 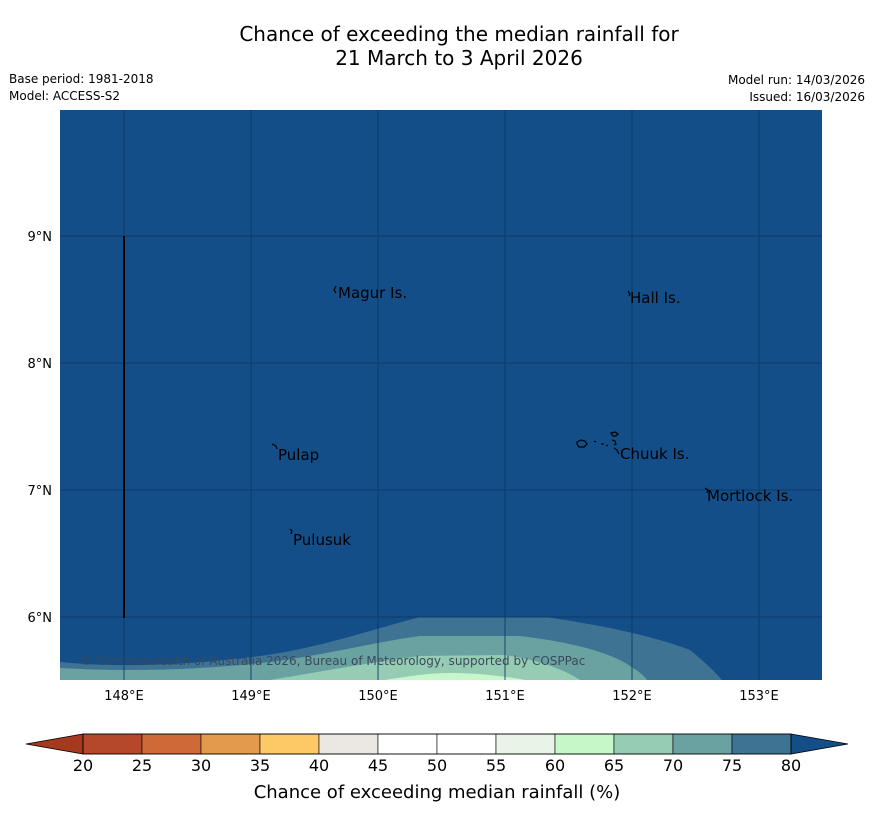 I want to click on lon-label-151e: 151°E, so click(x=505, y=696).